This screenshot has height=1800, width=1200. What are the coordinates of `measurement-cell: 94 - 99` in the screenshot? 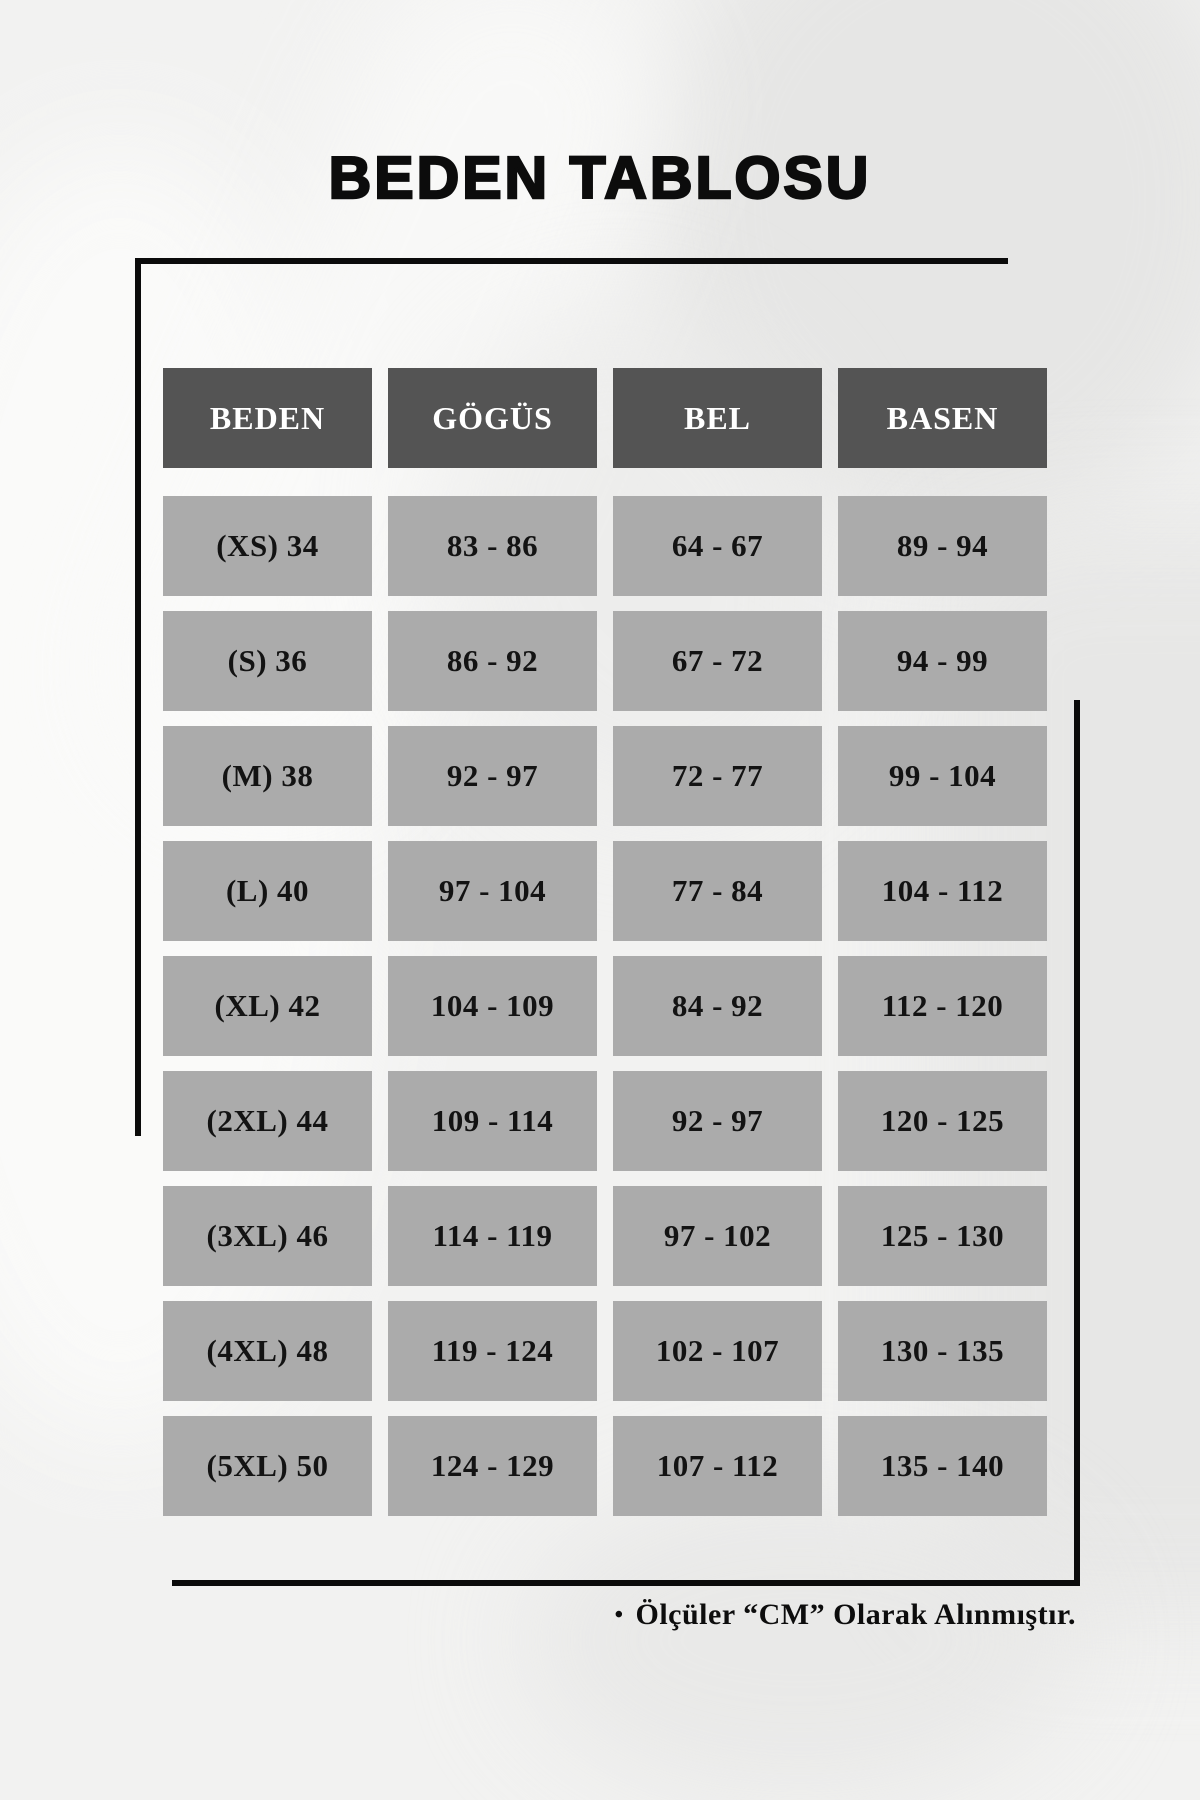 It's located at (942, 661).